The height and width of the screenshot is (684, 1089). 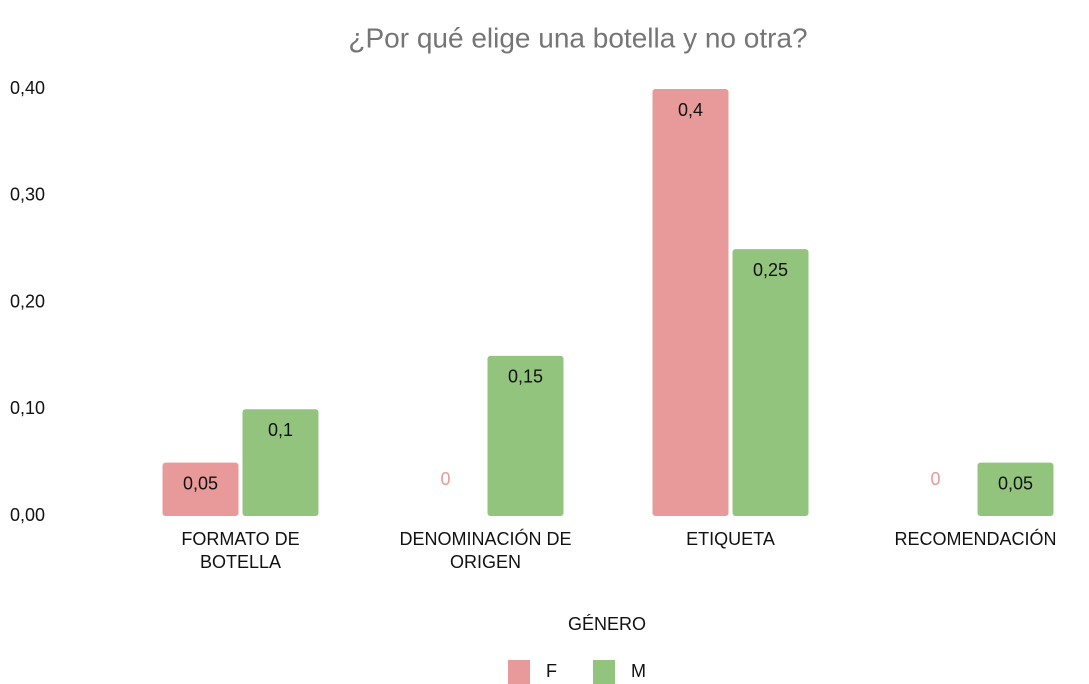 What do you see at coordinates (280, 430) in the screenshot?
I see `data-label: 0,1` at bounding box center [280, 430].